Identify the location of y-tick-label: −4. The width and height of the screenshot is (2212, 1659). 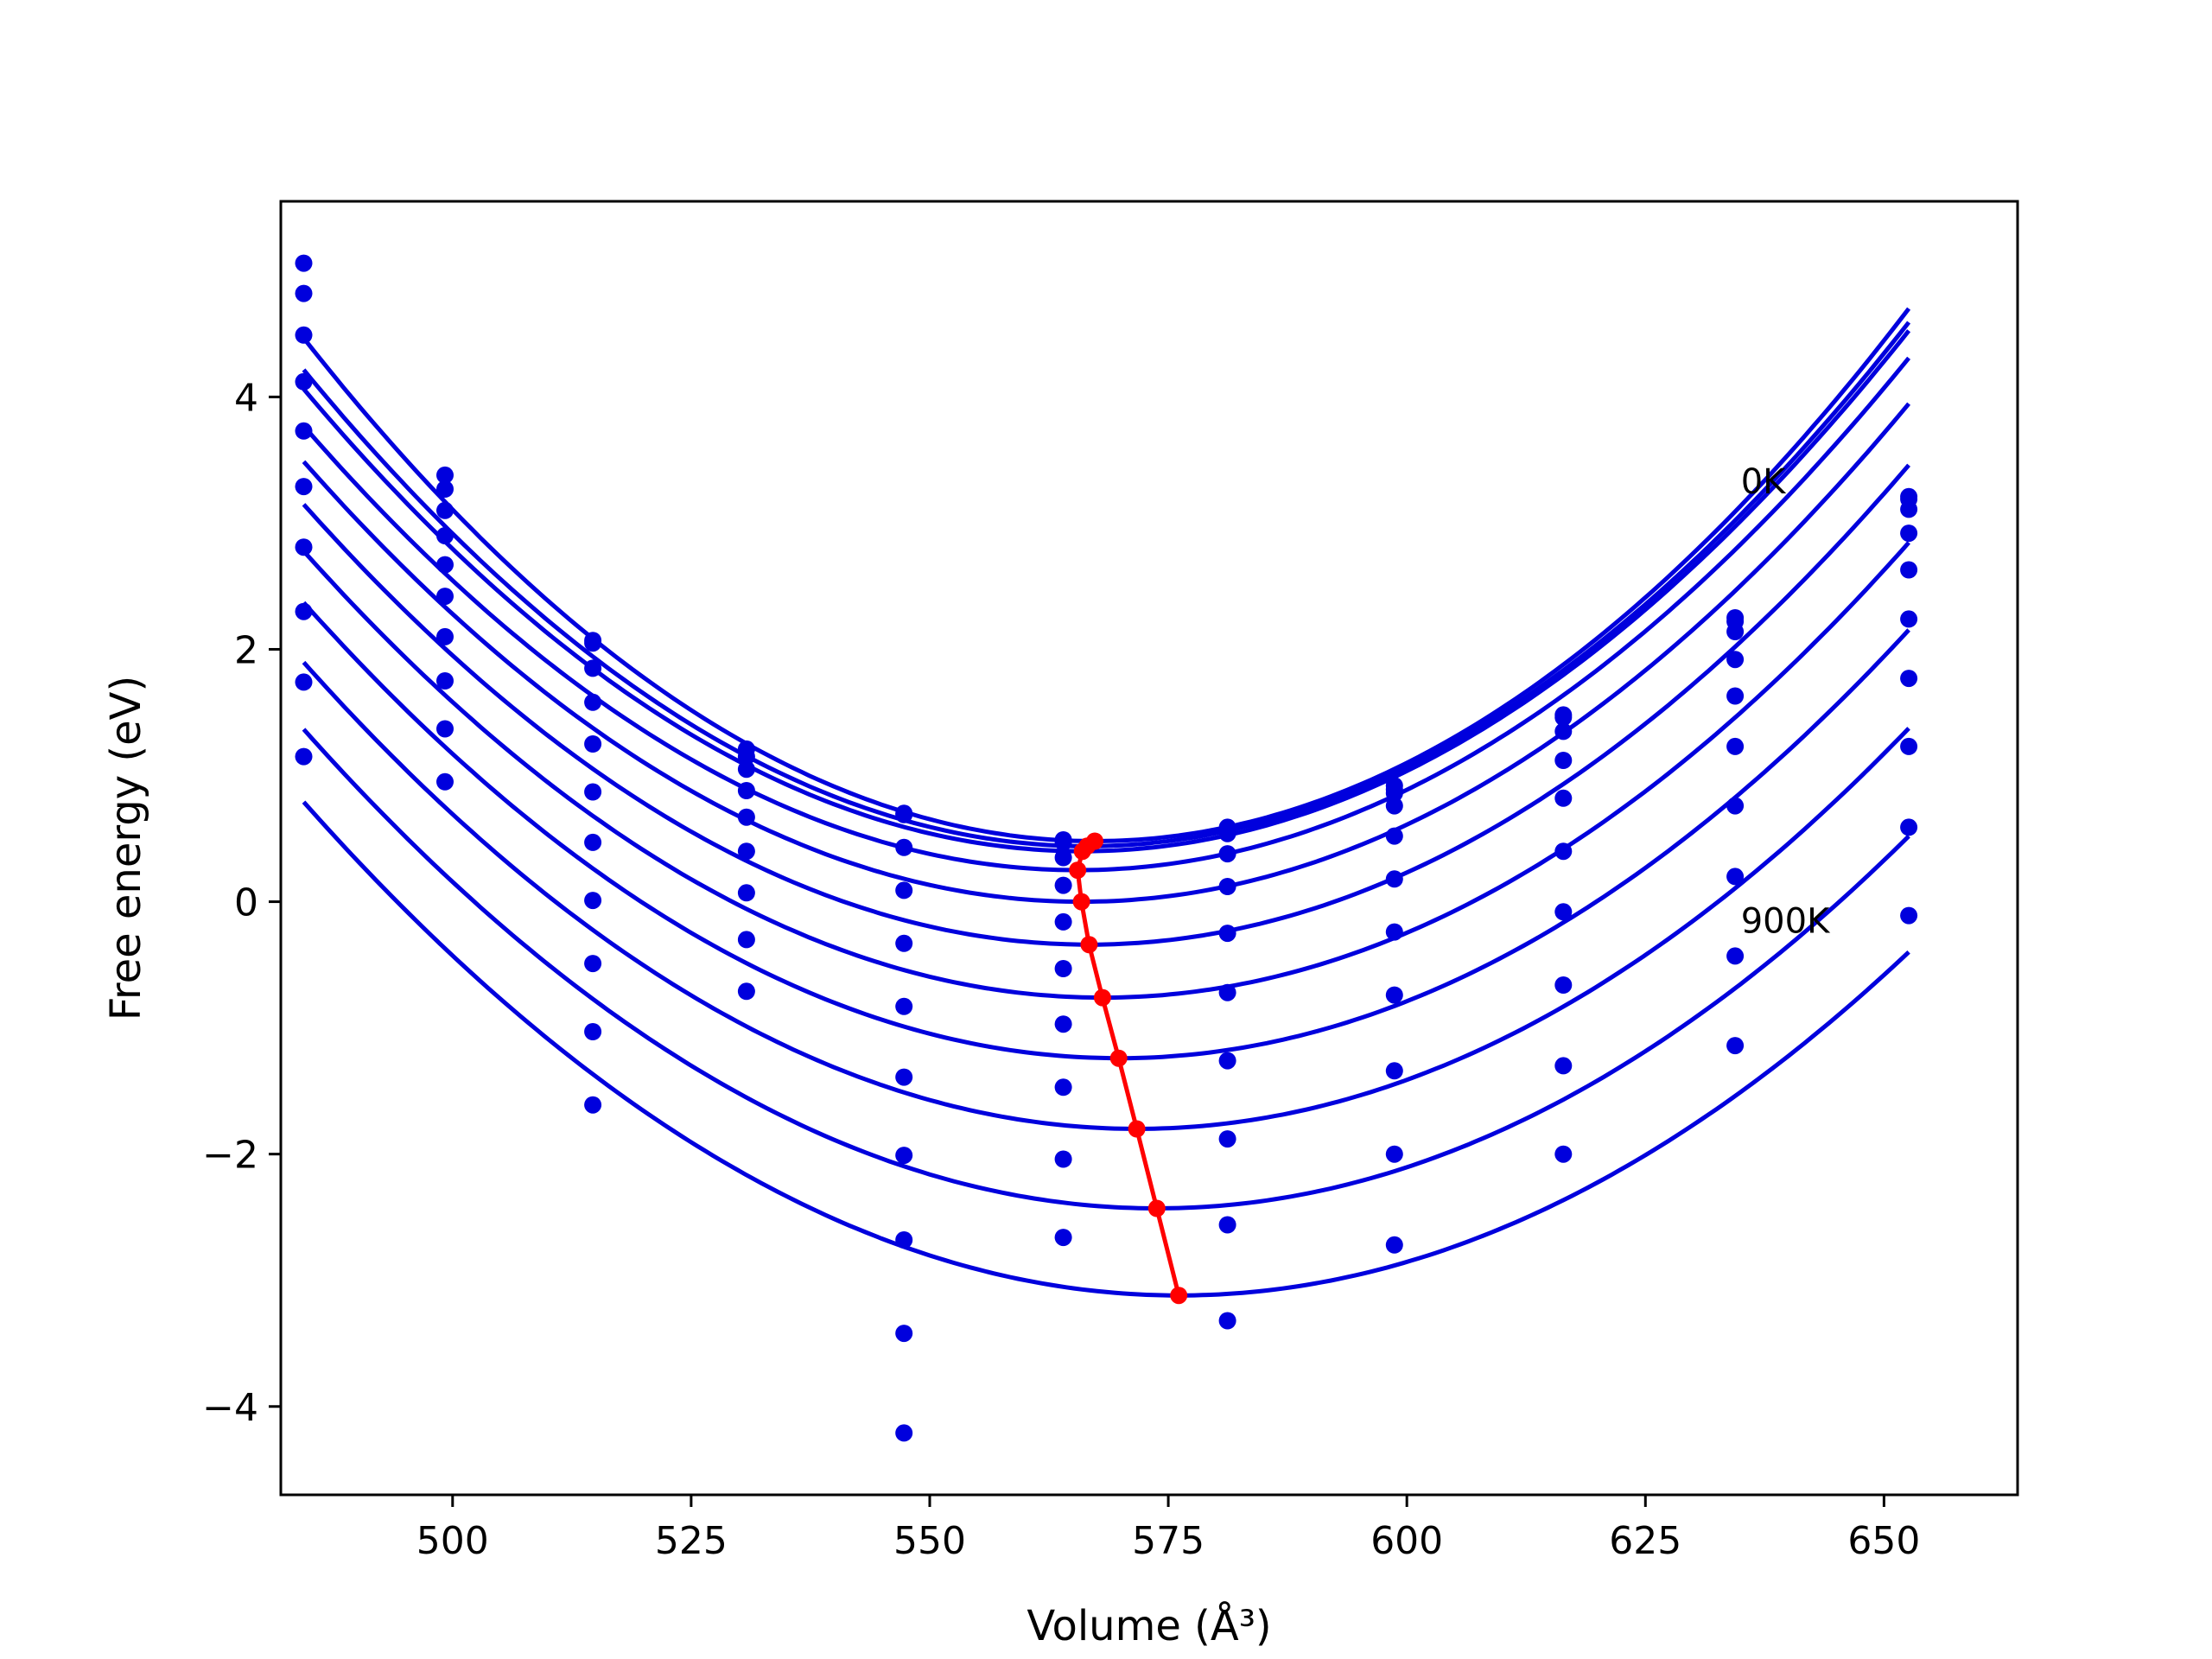
(230, 1408).